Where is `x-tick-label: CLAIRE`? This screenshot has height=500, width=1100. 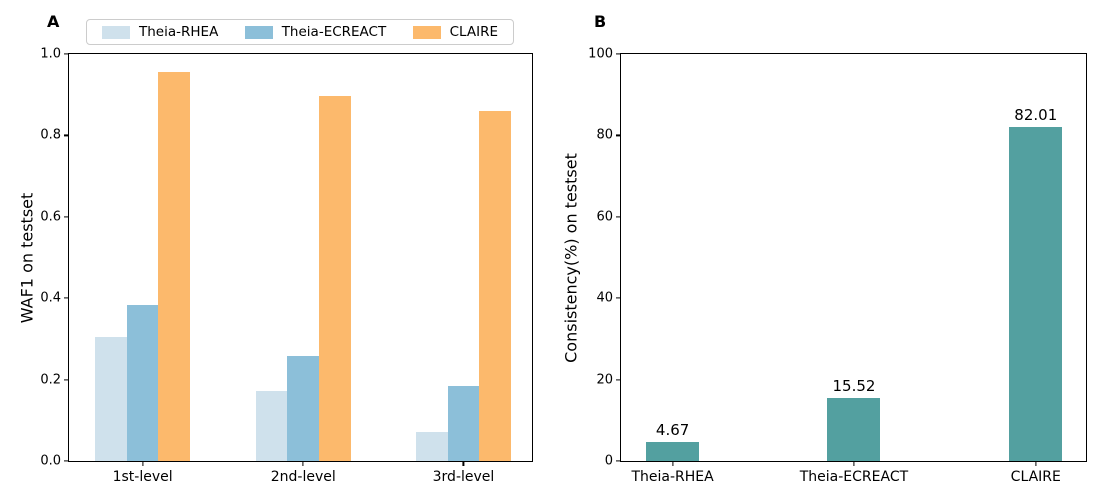 x-tick-label: CLAIRE is located at coordinates (1035, 477).